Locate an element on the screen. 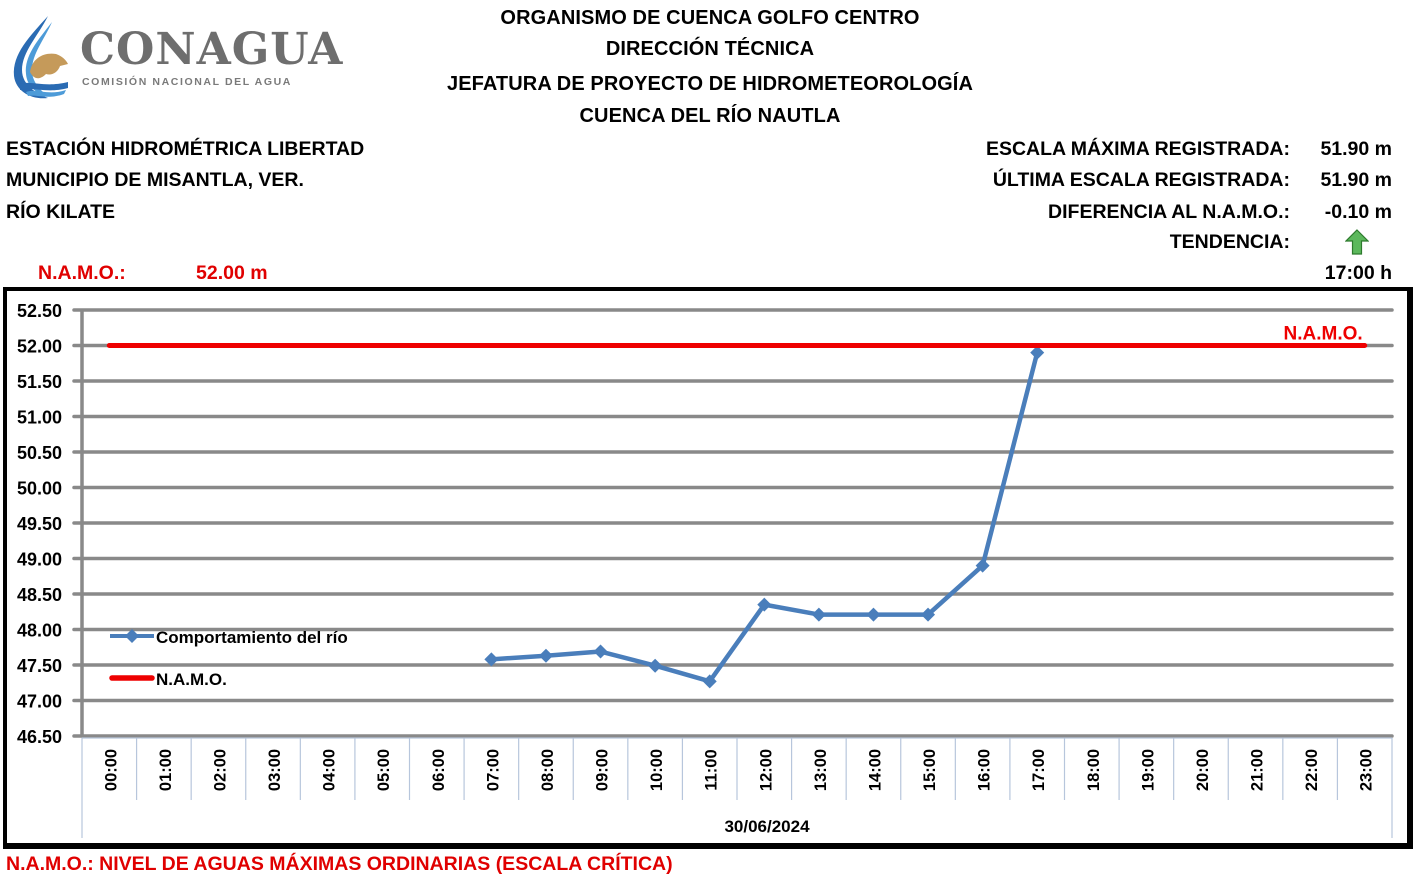 This screenshot has width=1422, height=884. x-tick-label: 11:00 is located at coordinates (712, 769).